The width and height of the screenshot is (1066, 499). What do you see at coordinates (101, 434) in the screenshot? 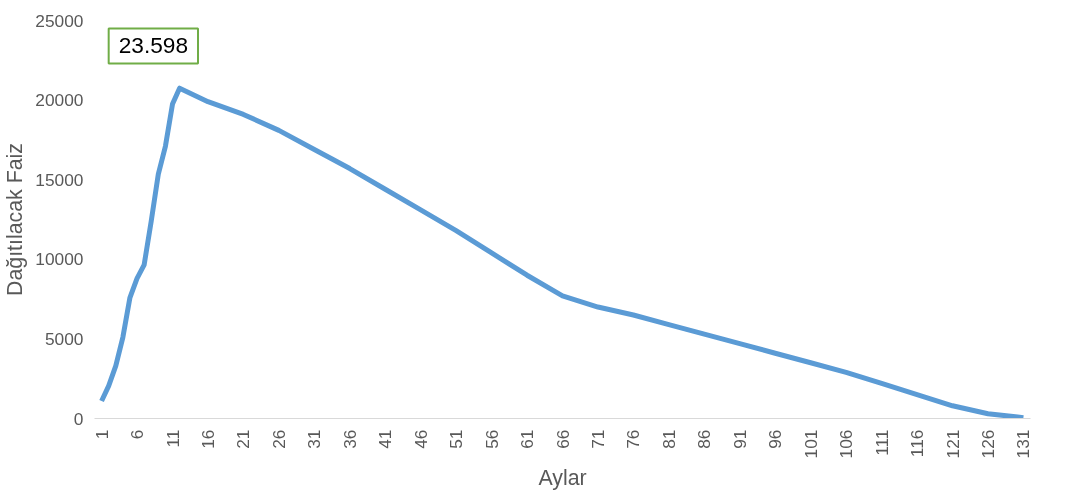
I see `x-tick-label: 1` at bounding box center [101, 434].